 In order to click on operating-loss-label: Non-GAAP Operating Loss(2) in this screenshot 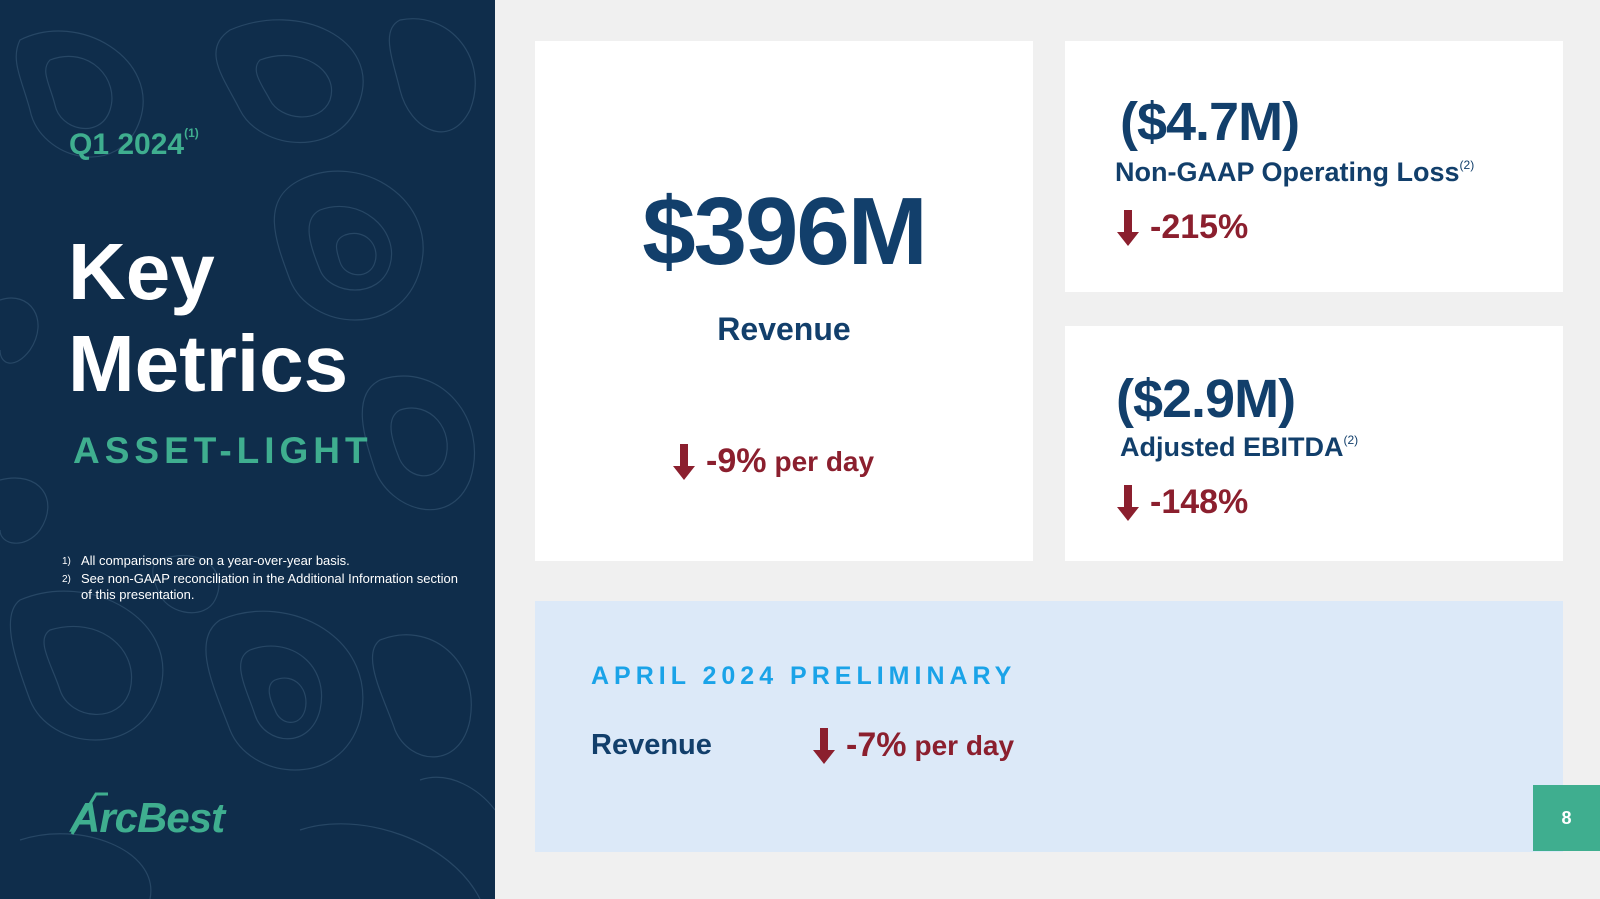, I will do `click(1295, 172)`.